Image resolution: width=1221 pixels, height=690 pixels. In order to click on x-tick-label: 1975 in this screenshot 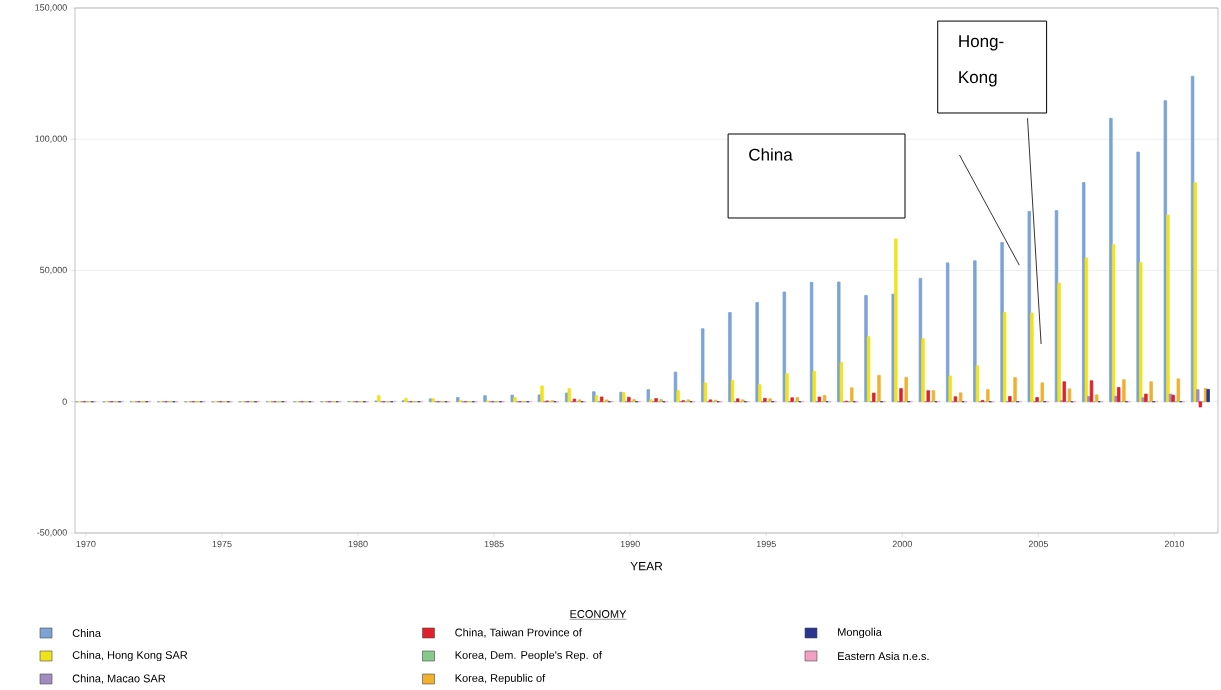, I will do `click(222, 544)`.